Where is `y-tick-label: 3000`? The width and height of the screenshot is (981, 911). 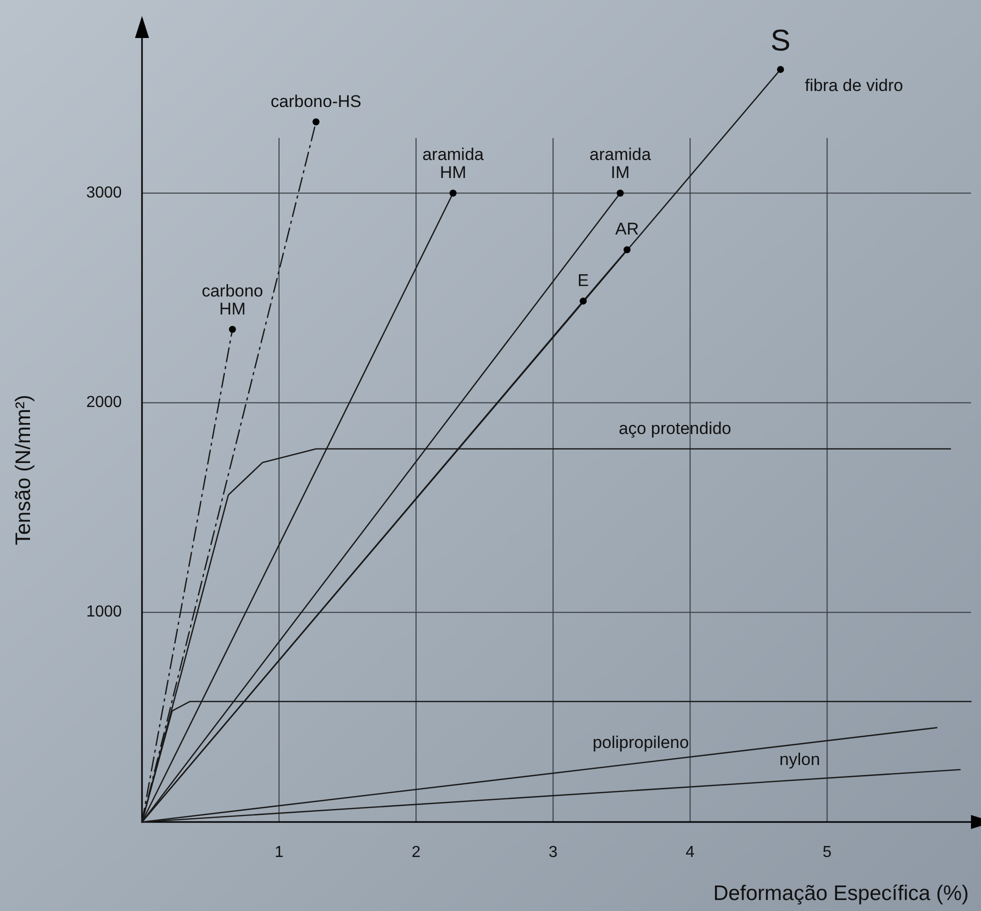 y-tick-label: 3000 is located at coordinates (104, 193).